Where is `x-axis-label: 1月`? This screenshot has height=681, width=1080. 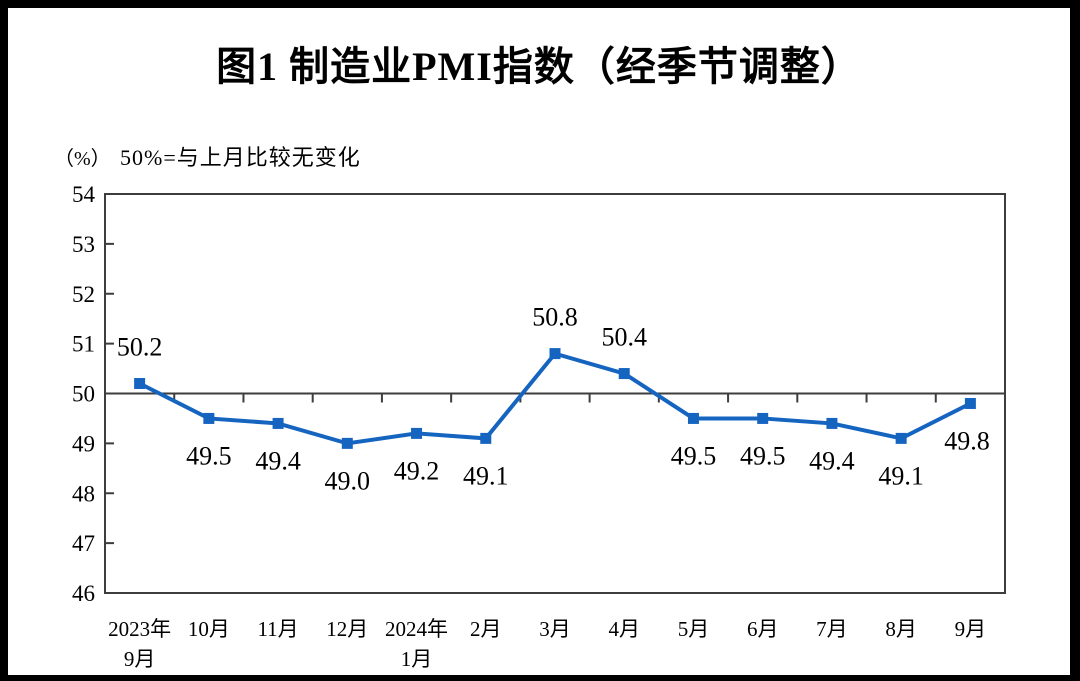
x-axis-label: 1月 is located at coordinates (417, 659).